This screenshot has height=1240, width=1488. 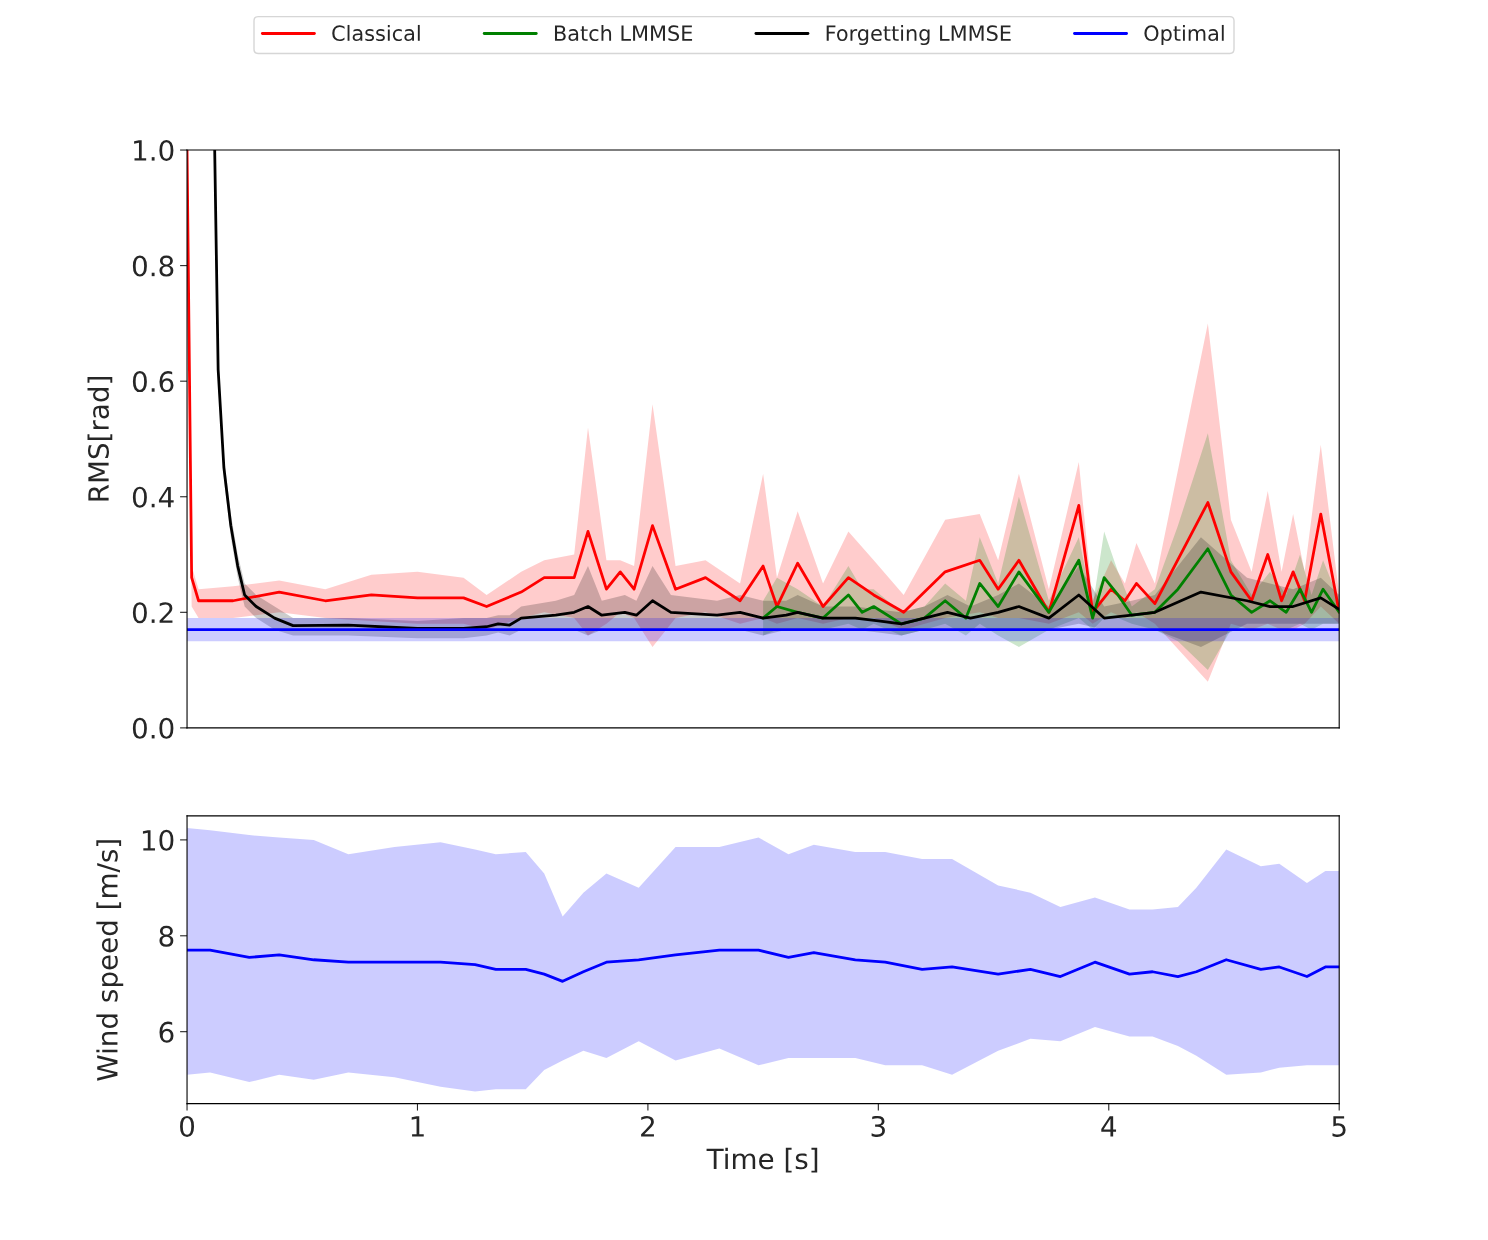 What do you see at coordinates (152, 613) in the screenshot?
I see `y-tick-label: 0.2` at bounding box center [152, 613].